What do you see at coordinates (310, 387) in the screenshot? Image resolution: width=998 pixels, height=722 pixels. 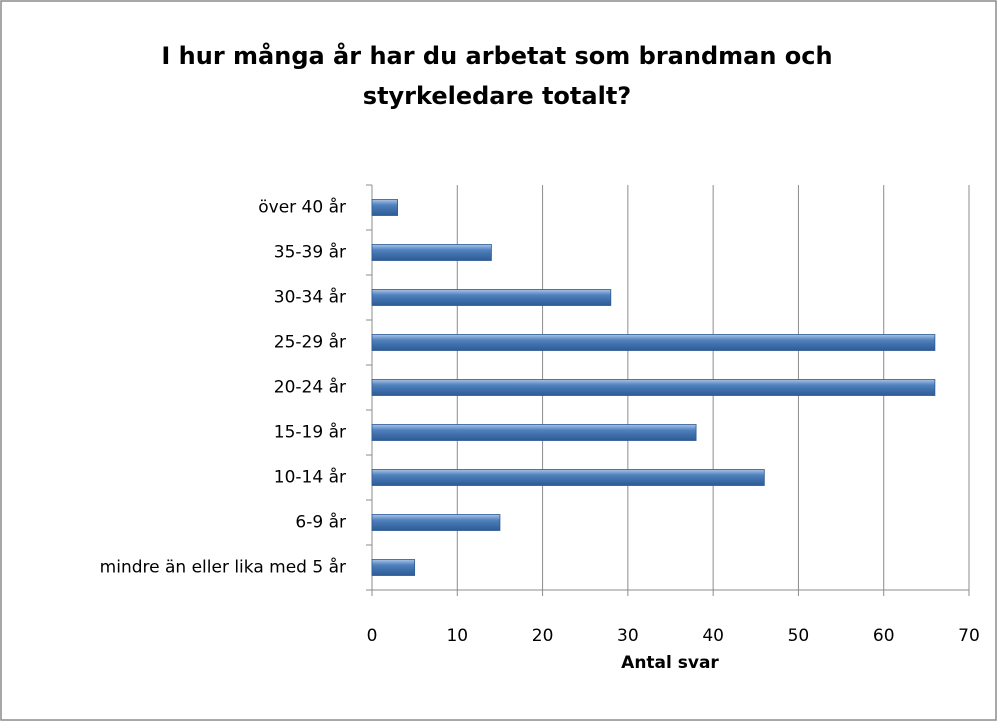 I see `y-tick-label: 20-24 år` at bounding box center [310, 387].